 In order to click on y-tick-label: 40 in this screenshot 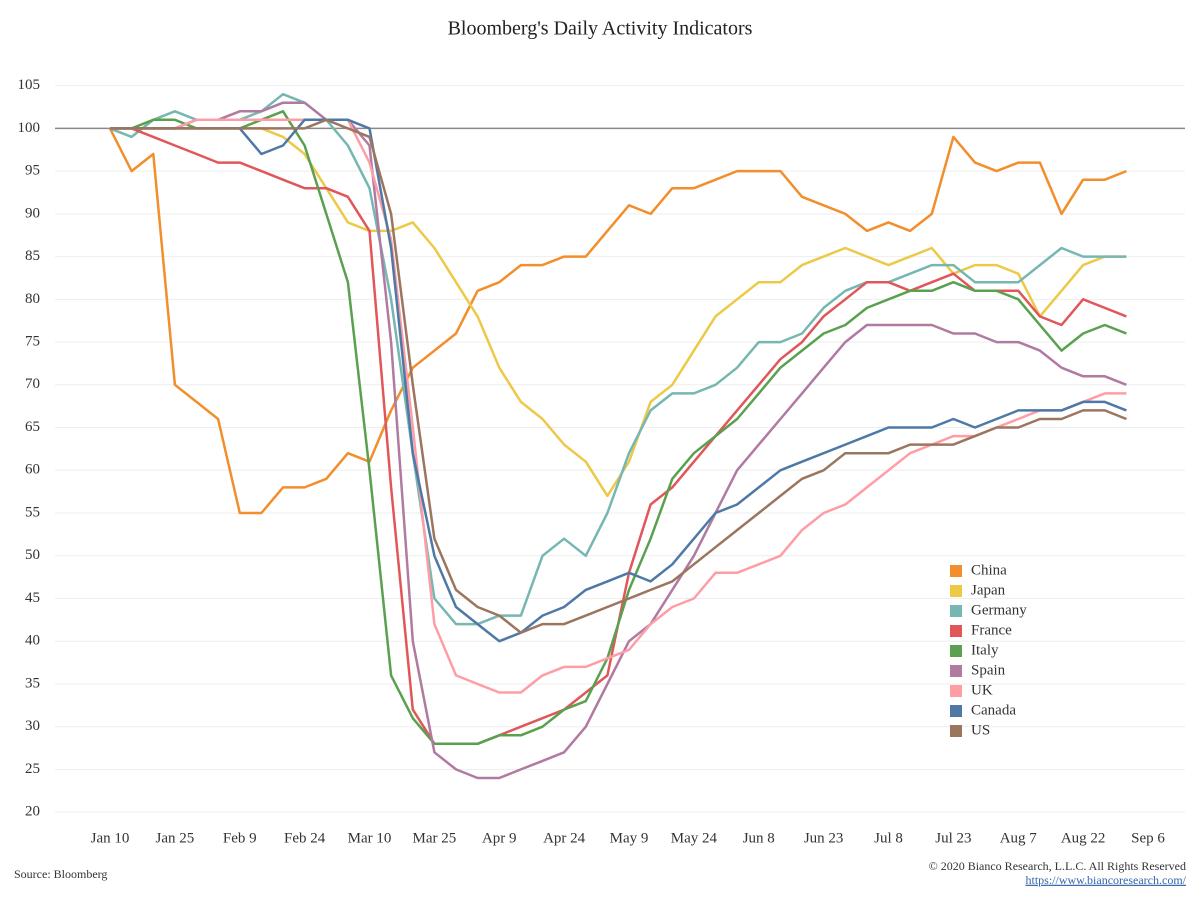, I will do `click(32, 641)`.